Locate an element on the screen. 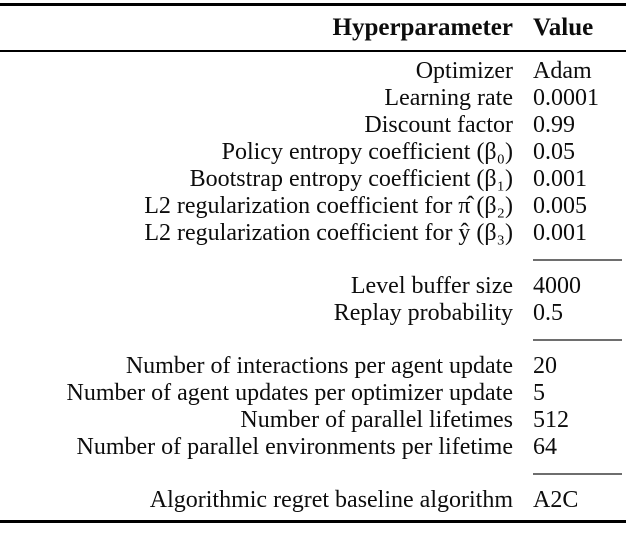 The width and height of the screenshot is (626, 533). column-header-hyperparameter: Hyperparameter is located at coordinates (262, 29).